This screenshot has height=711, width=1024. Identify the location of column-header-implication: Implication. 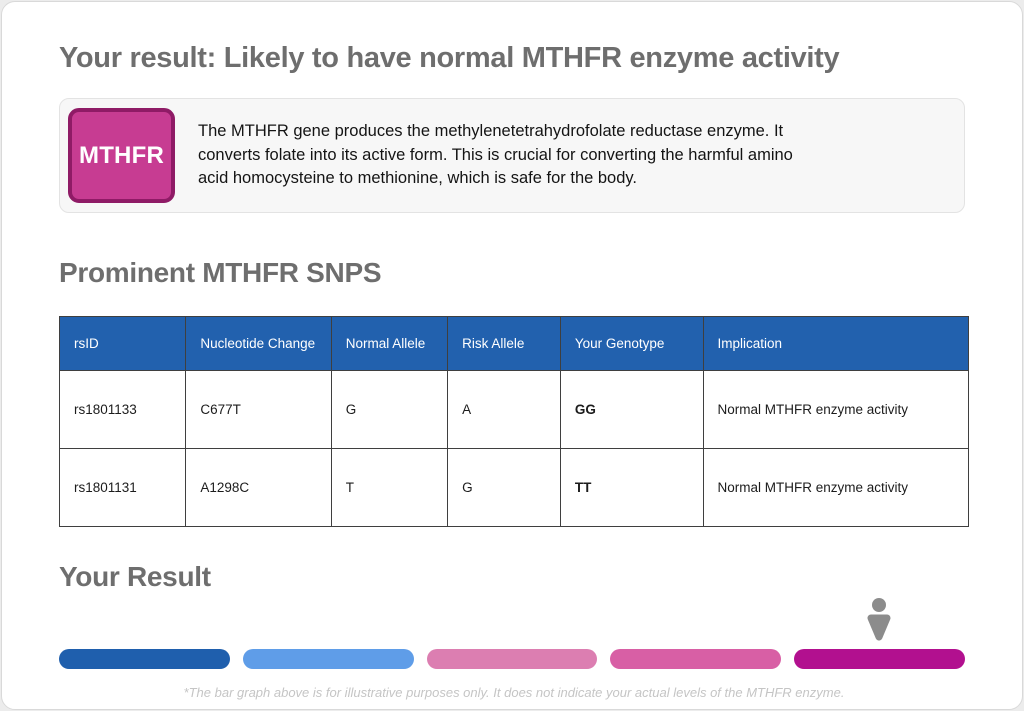
(836, 343).